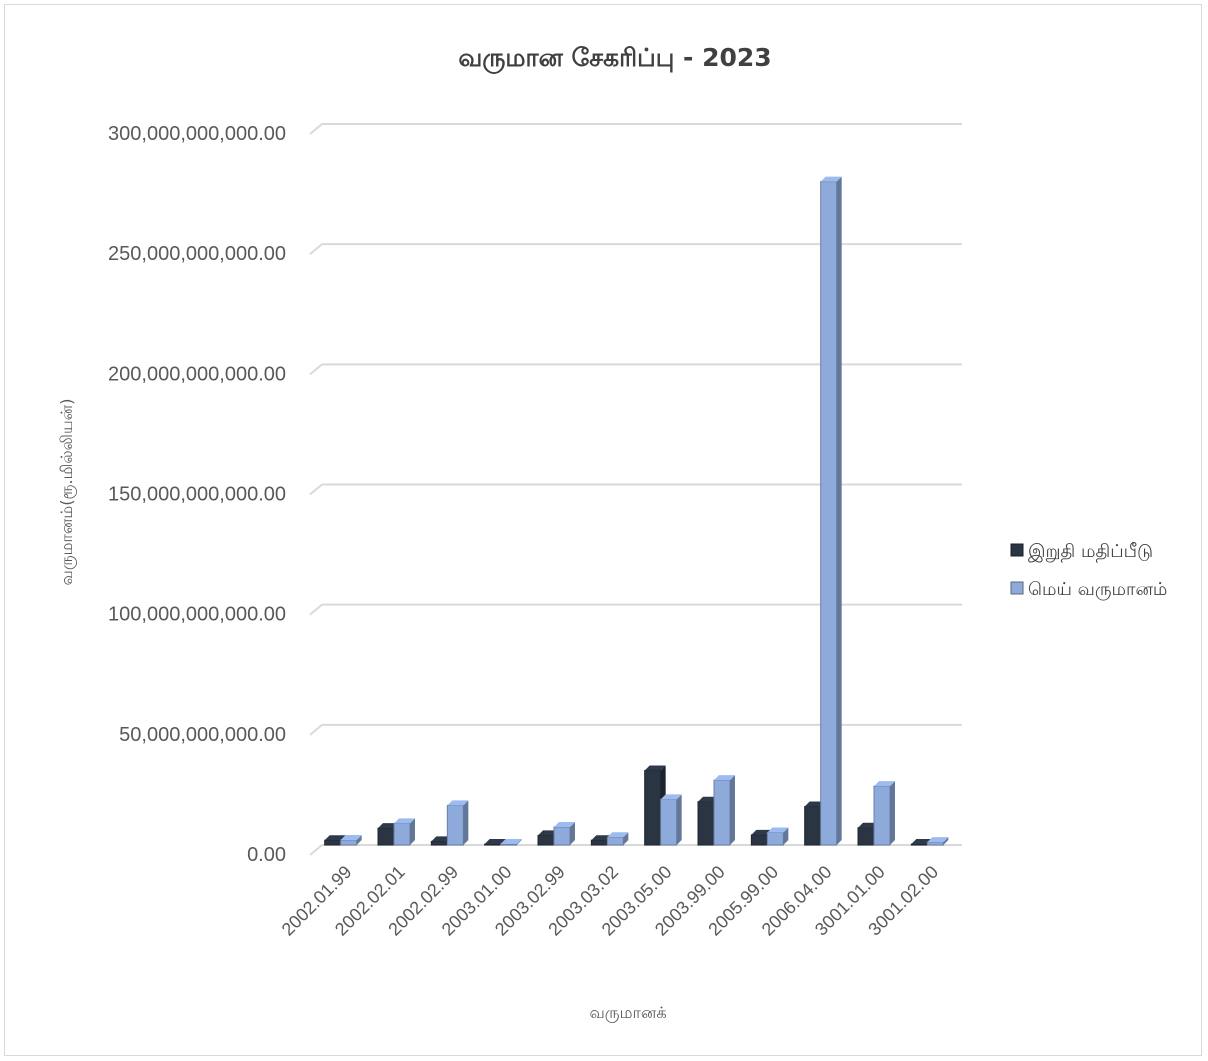  I want to click on legend: இறுதி மதிப்பீடு மெய் வருமானம், so click(1088, 570).